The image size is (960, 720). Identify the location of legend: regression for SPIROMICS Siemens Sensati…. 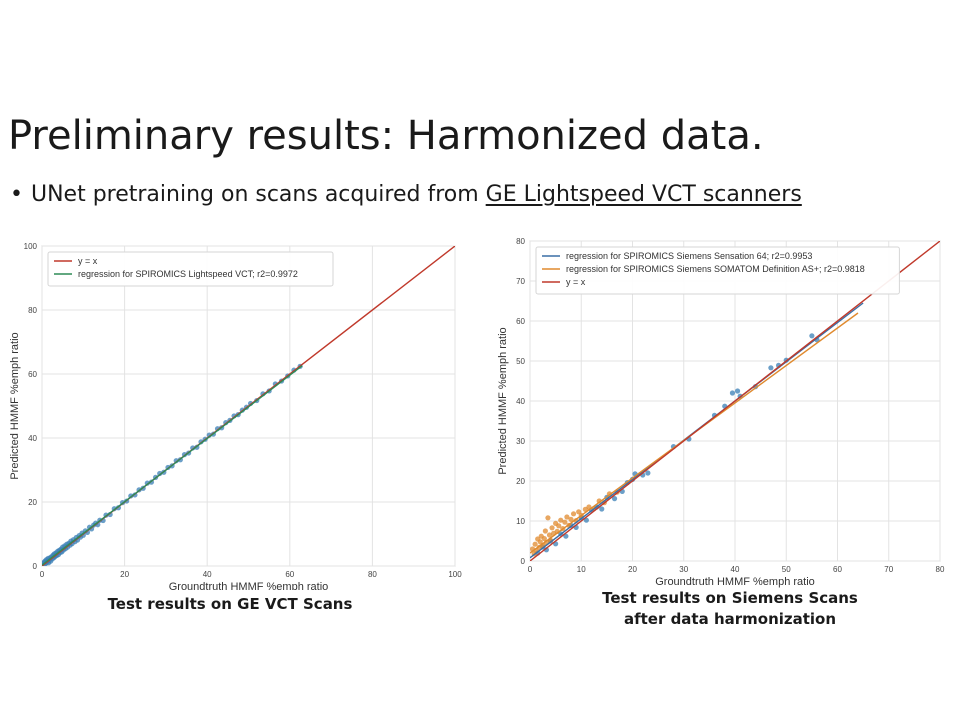
(717, 270).